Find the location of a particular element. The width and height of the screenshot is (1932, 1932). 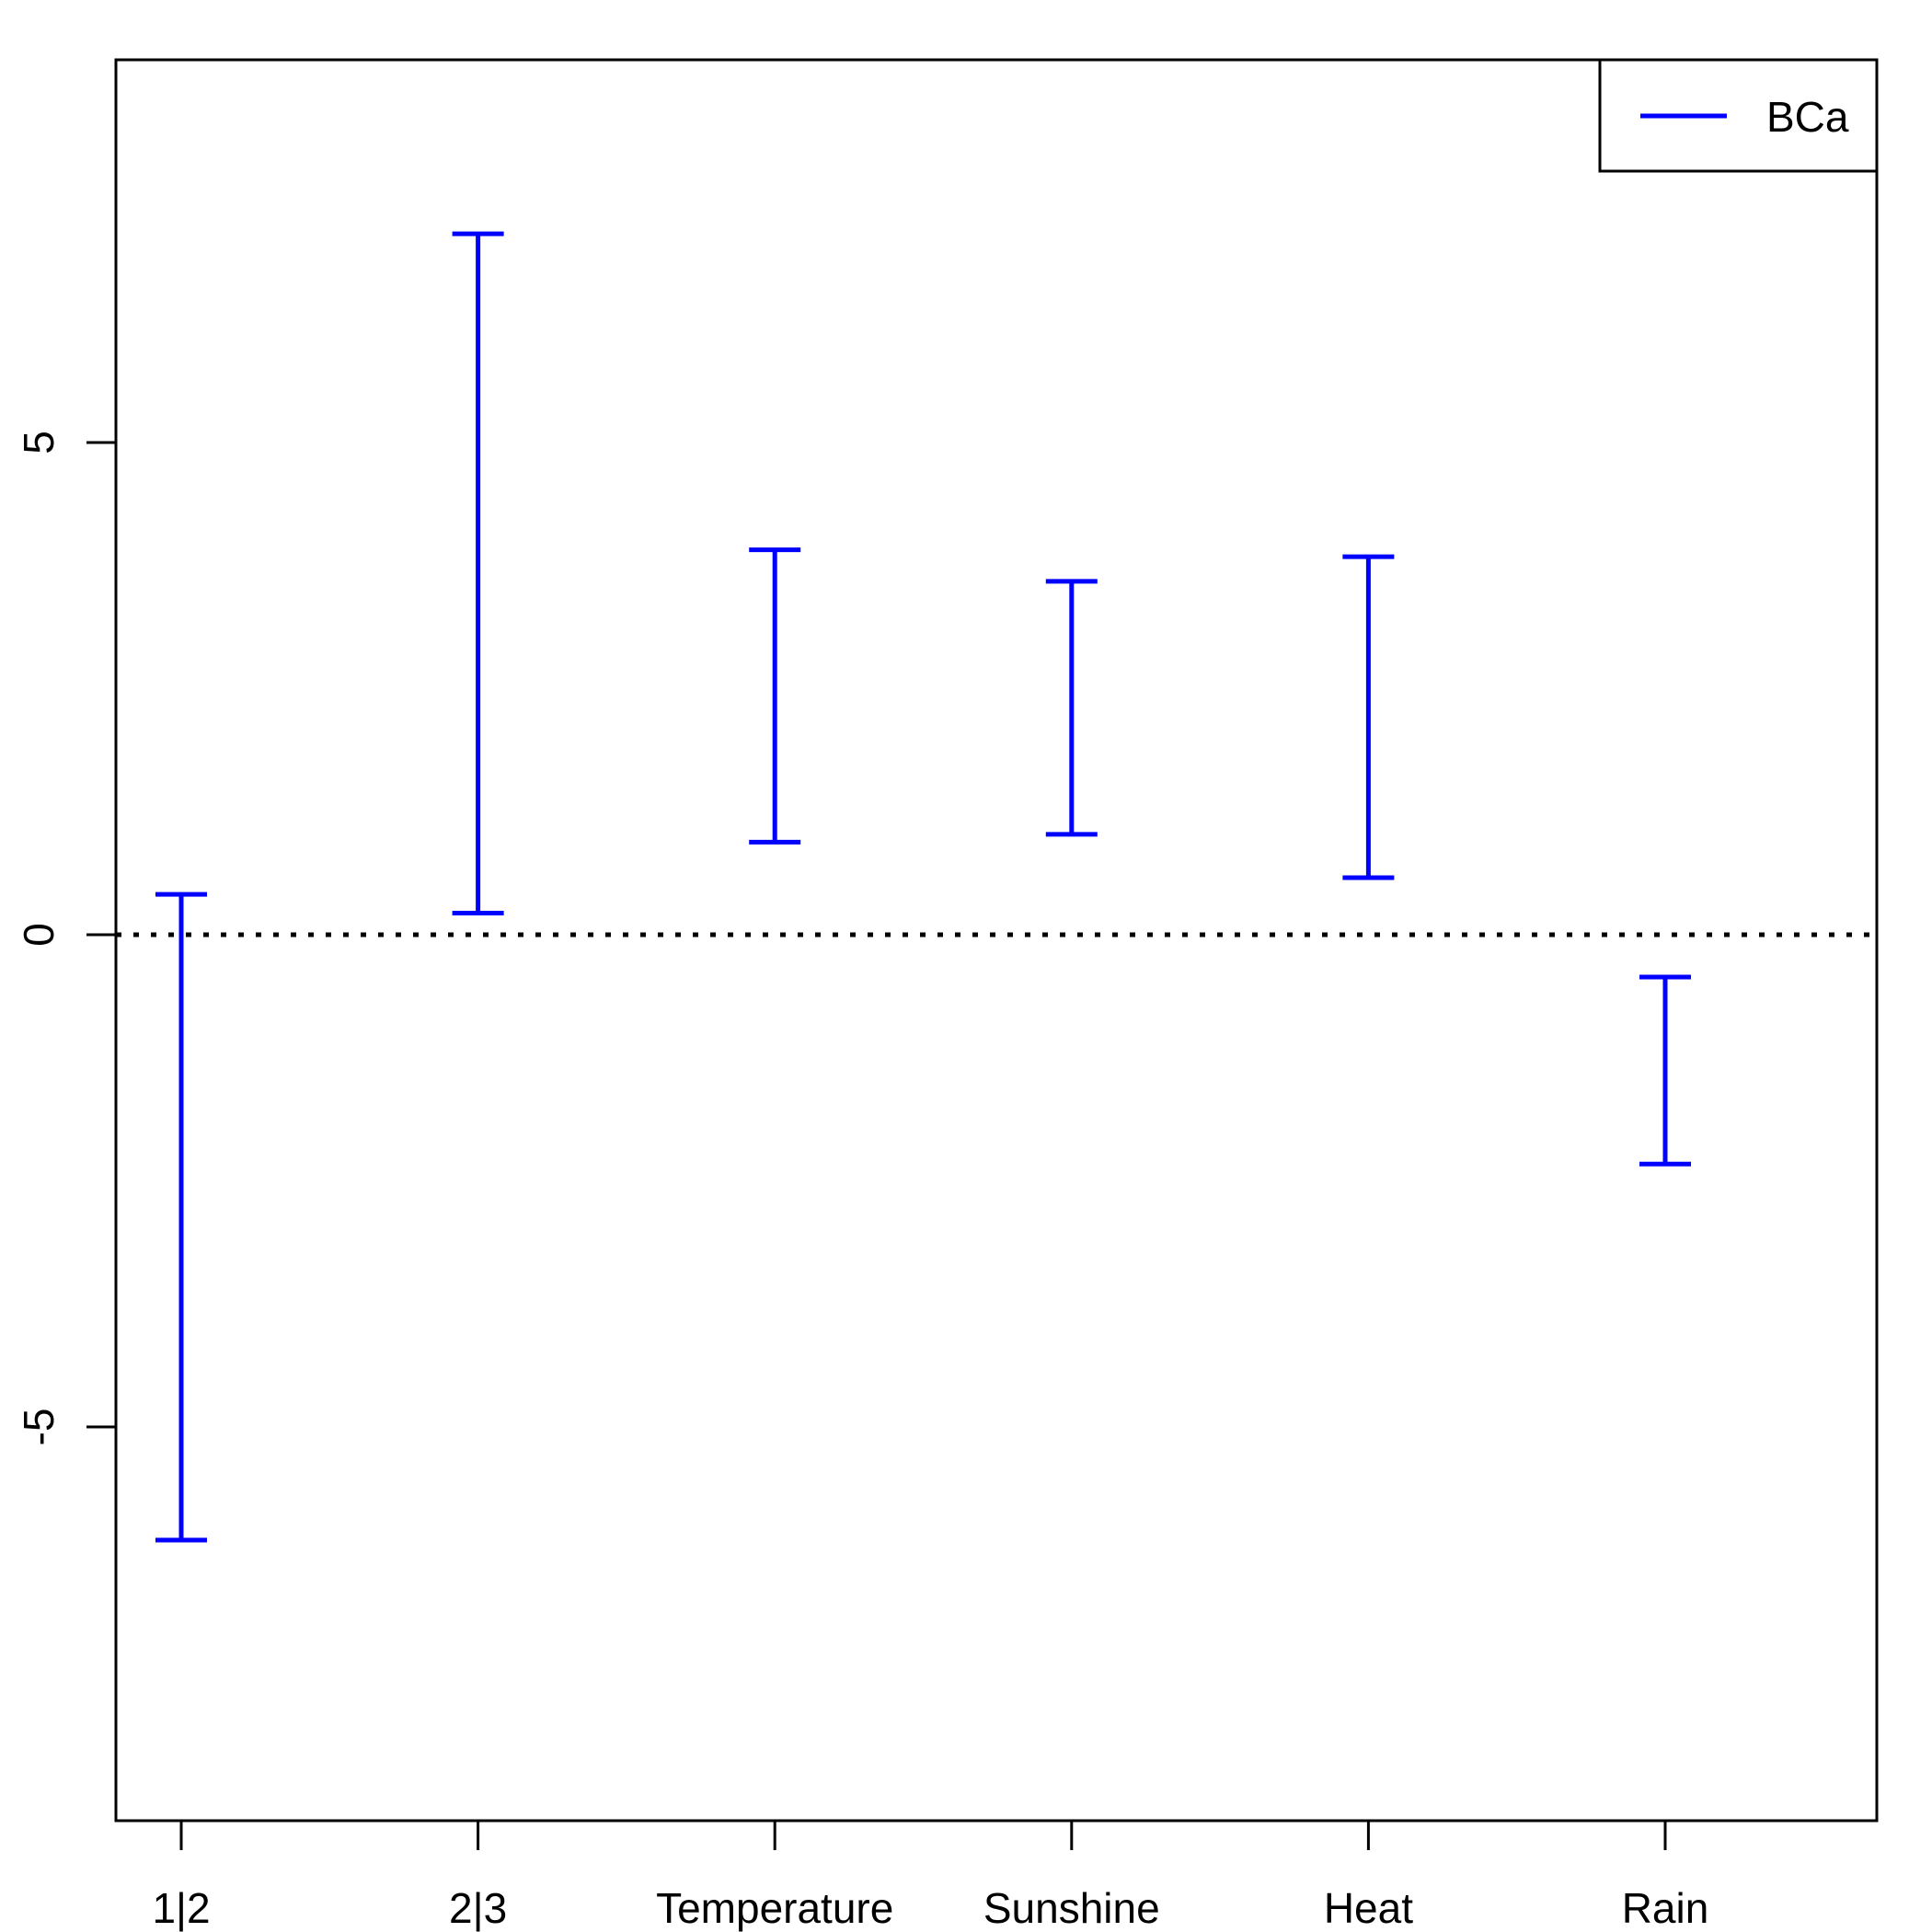

legend: BCa is located at coordinates (1738, 115).